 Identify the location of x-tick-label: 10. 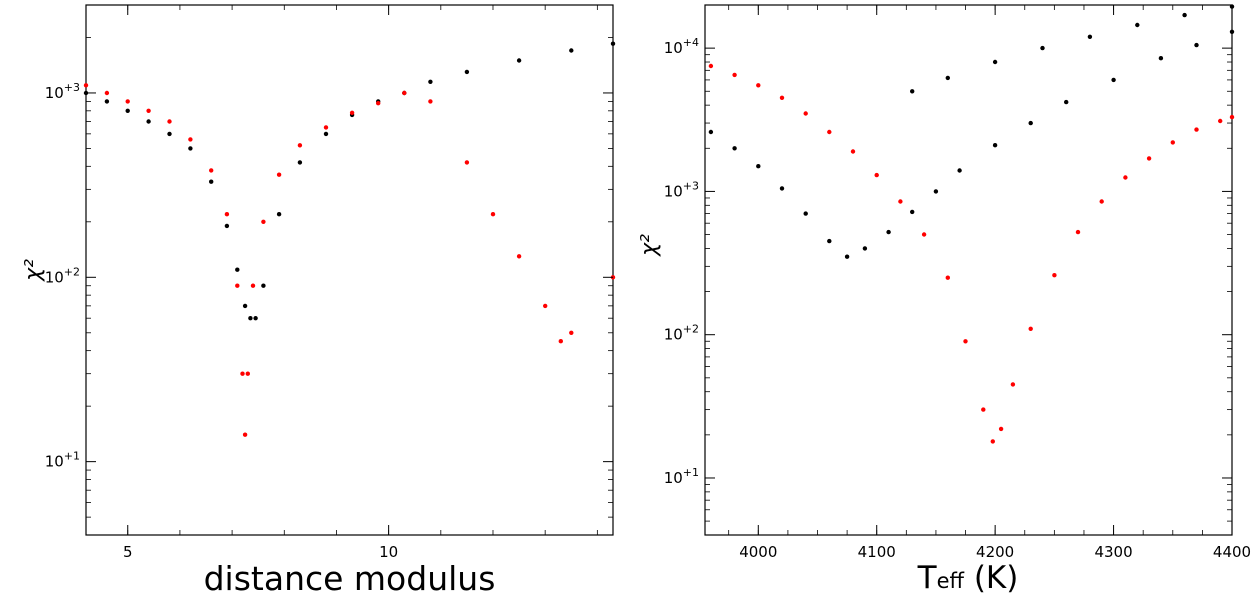
(388, 552).